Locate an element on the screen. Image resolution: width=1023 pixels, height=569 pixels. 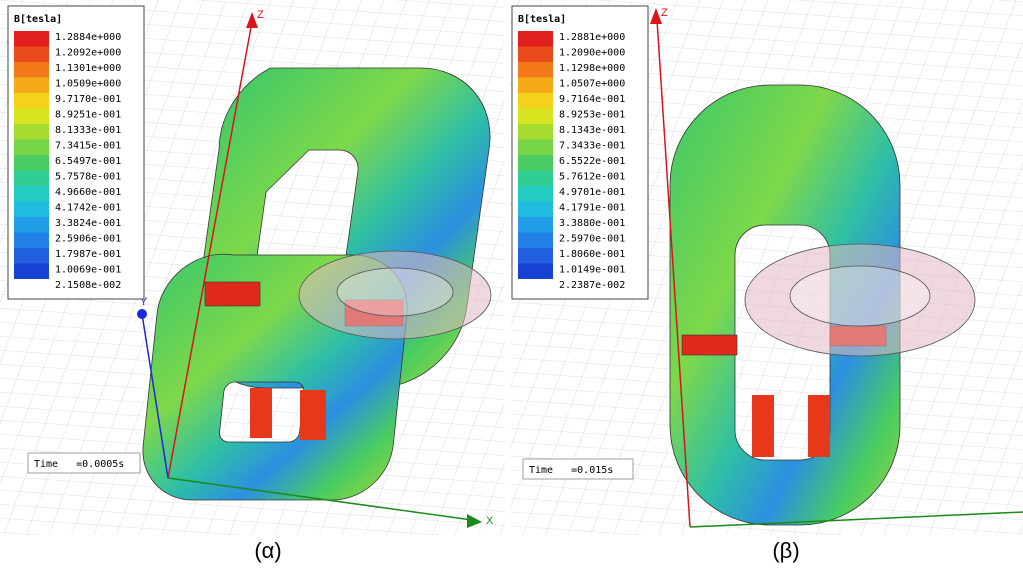
legend-value: 2.2387e-002 is located at coordinates (592, 285).